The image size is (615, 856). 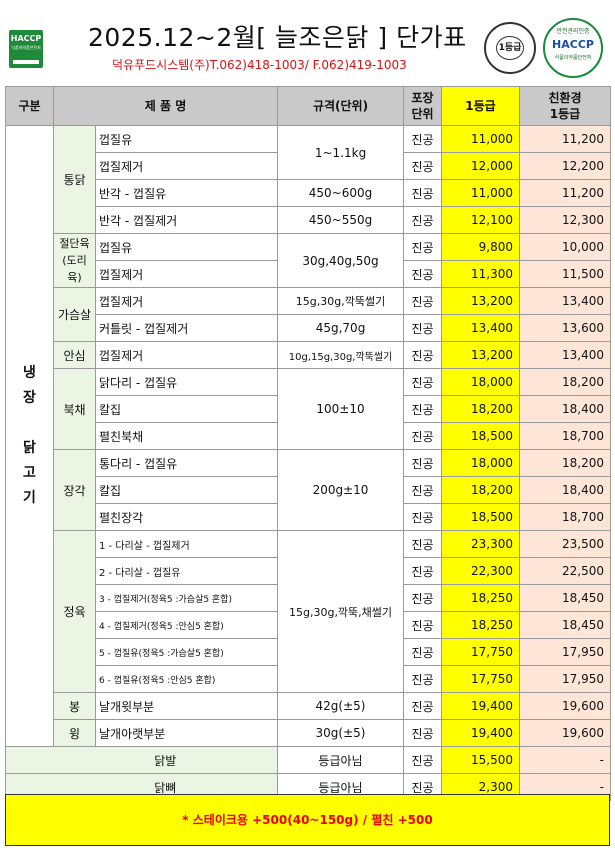 I want to click on grade1-price: 23,300, so click(x=481, y=544).